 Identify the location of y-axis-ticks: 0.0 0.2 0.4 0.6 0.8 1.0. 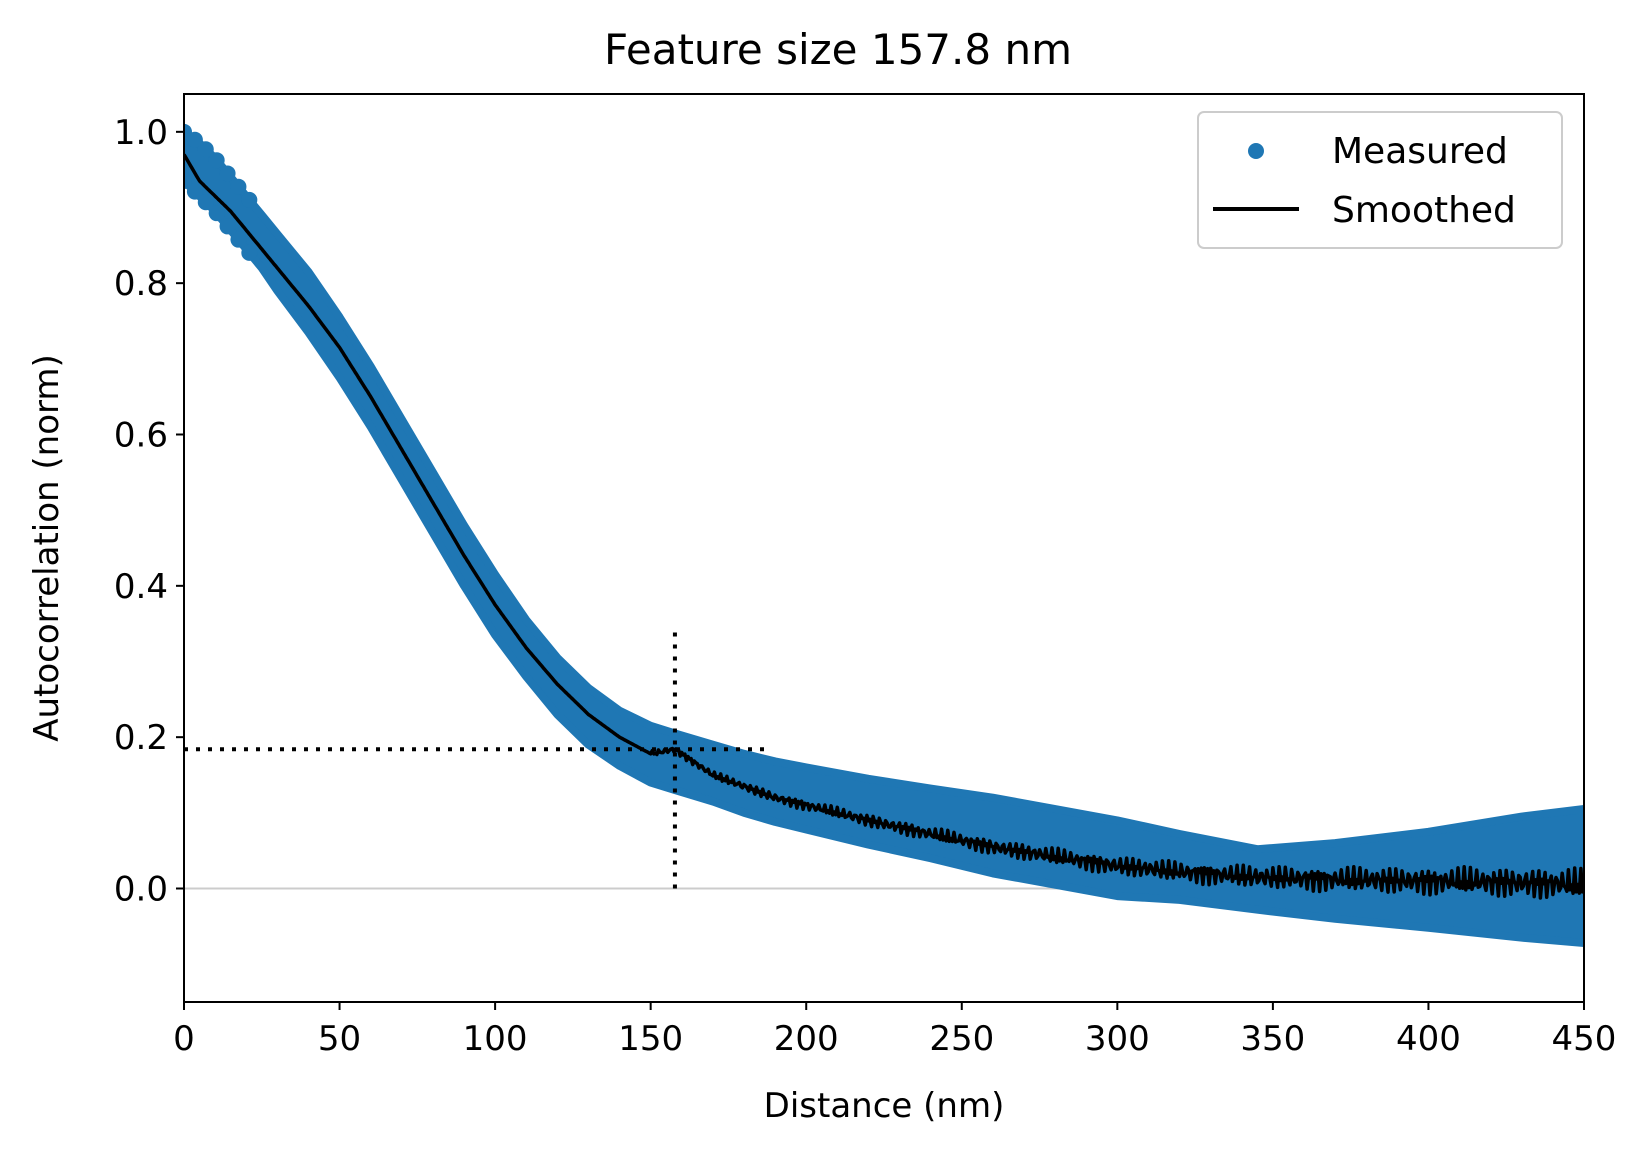
(149, 511).